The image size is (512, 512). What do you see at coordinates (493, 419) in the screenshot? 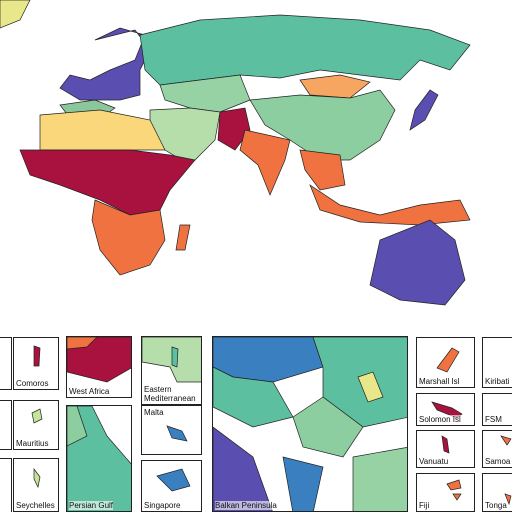
I see `inset-label: FSM` at bounding box center [493, 419].